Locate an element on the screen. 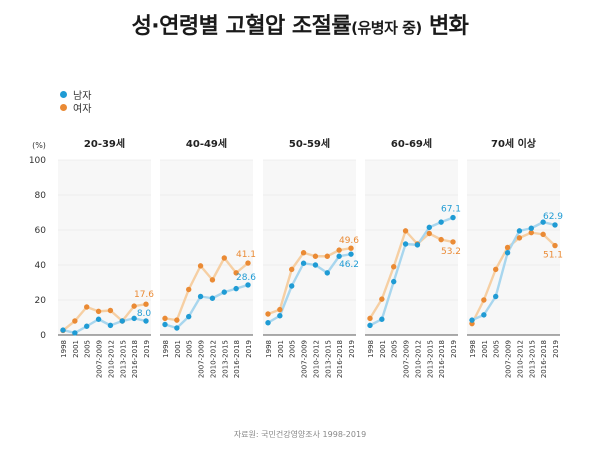 Image resolution: width=600 pixels, height=456 pixels. legend-item-male: 남자 is located at coordinates (76, 95).